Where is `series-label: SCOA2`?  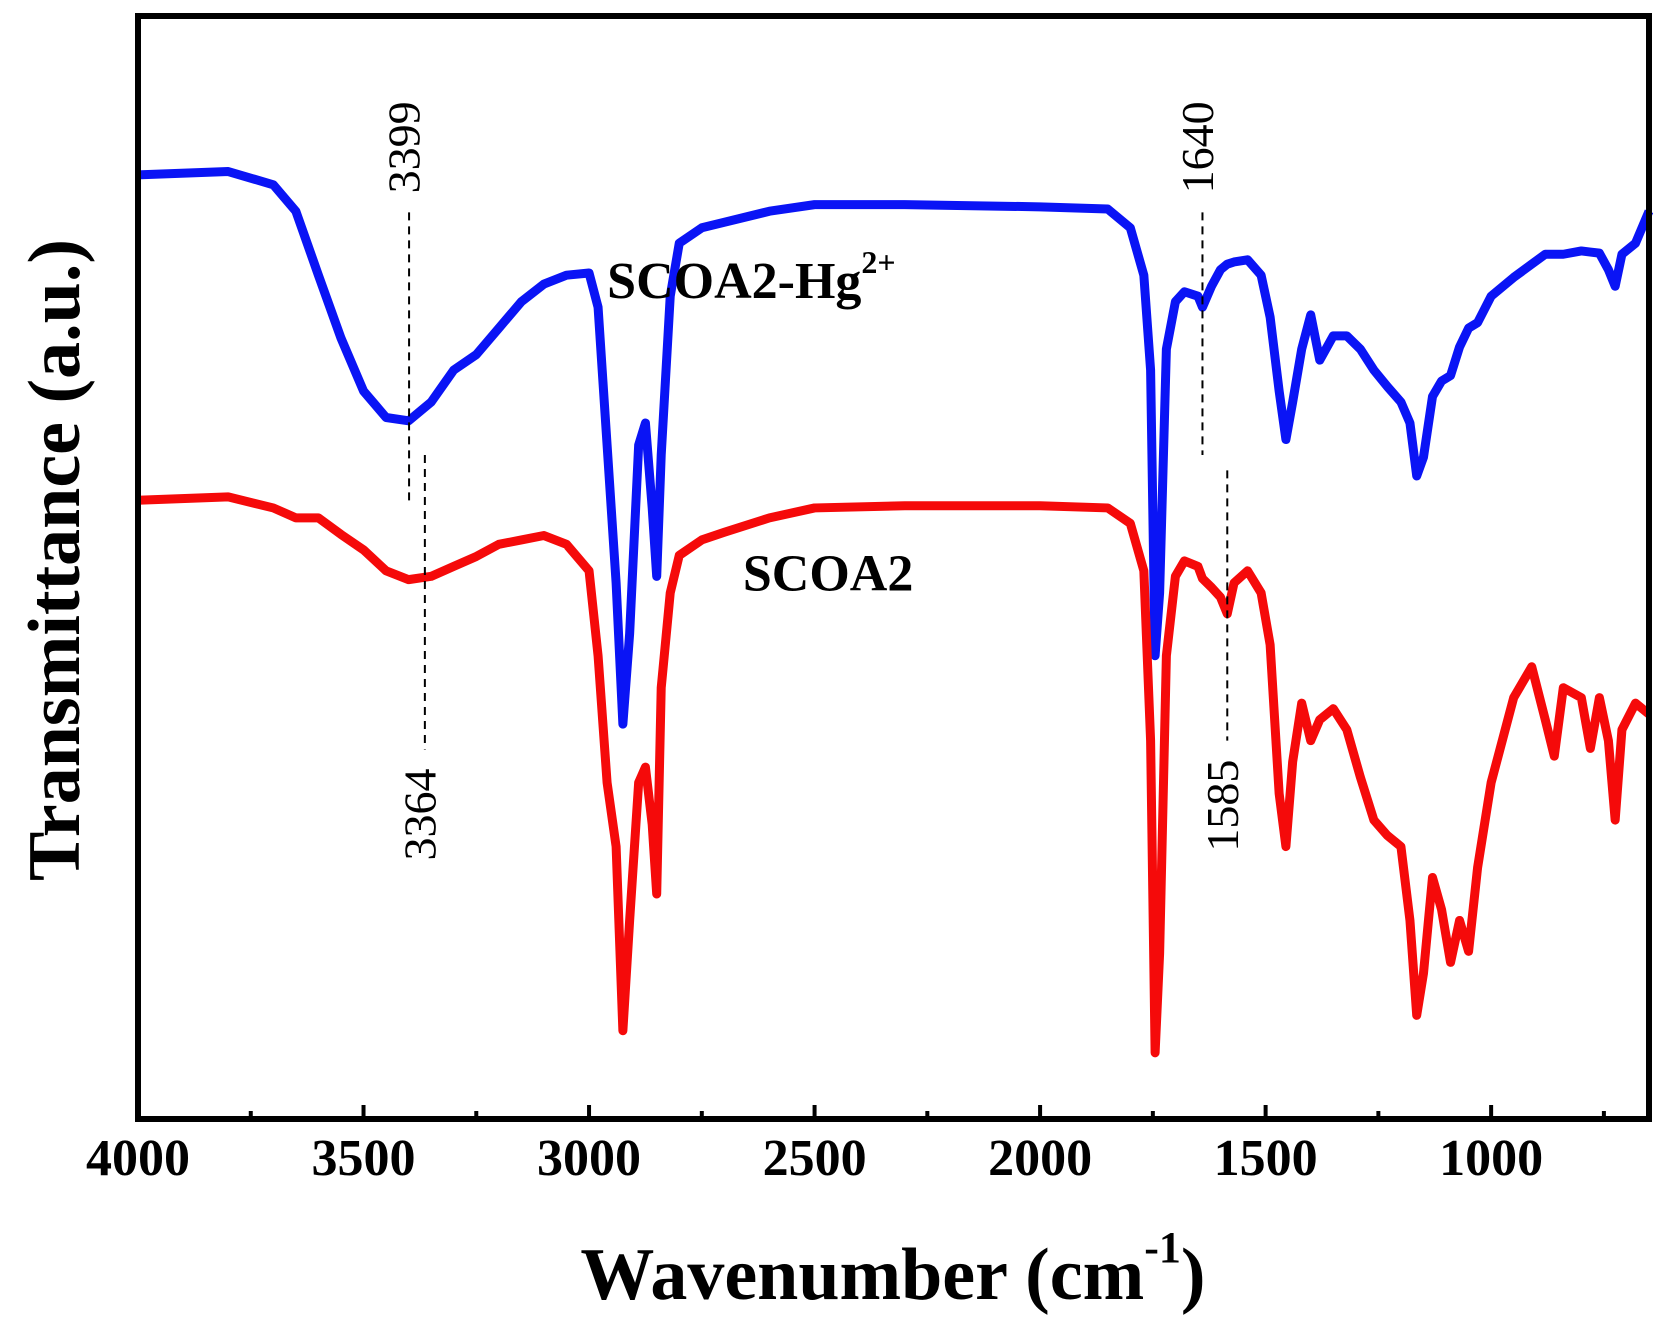 series-label: SCOA2 is located at coordinates (828, 573).